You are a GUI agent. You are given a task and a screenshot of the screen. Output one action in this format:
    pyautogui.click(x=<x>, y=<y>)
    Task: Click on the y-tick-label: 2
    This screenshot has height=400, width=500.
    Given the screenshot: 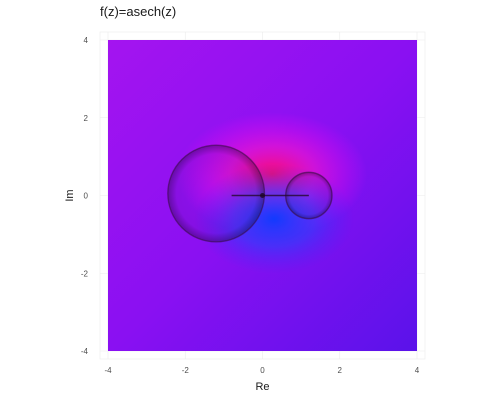 What is the action you would take?
    pyautogui.click(x=86, y=118)
    